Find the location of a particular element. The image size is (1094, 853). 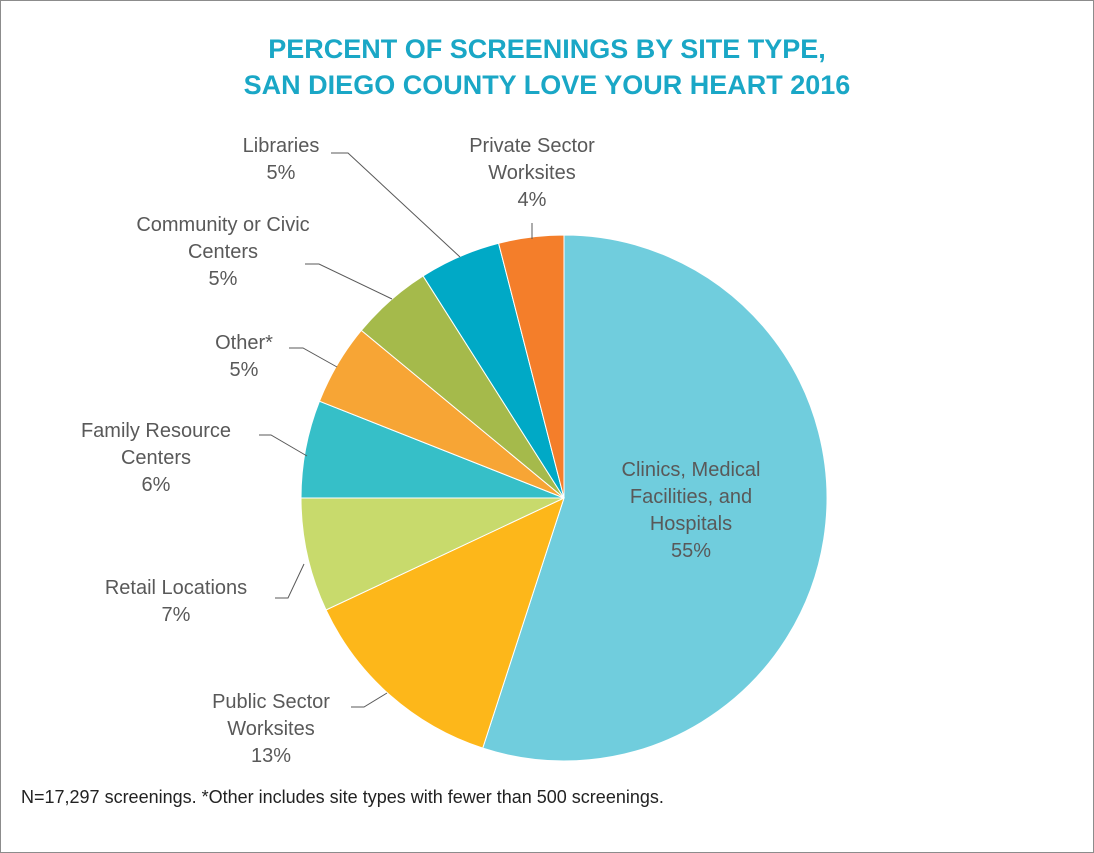

value-label: 55% is located at coordinates (691, 551).